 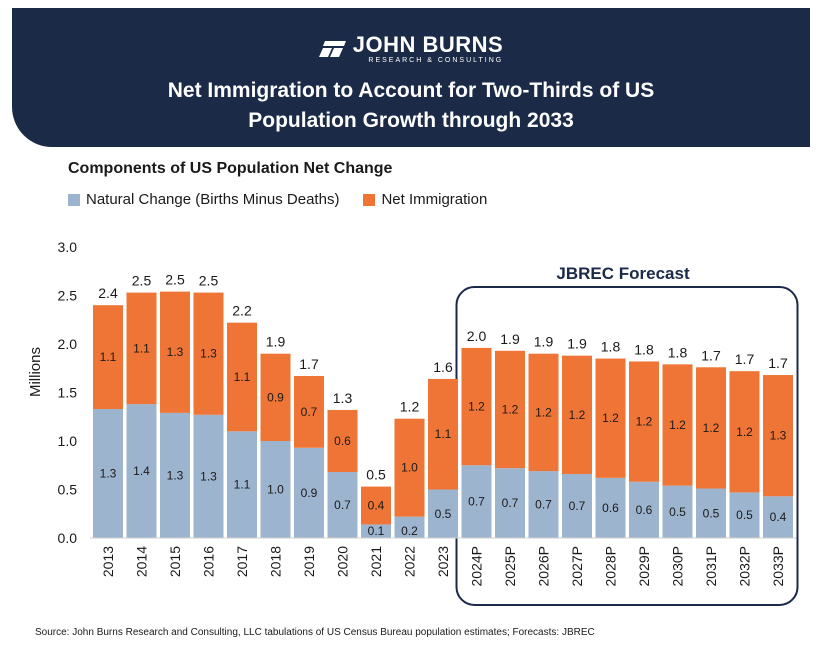 I want to click on x-tick-label: 2030P, so click(x=678, y=566).